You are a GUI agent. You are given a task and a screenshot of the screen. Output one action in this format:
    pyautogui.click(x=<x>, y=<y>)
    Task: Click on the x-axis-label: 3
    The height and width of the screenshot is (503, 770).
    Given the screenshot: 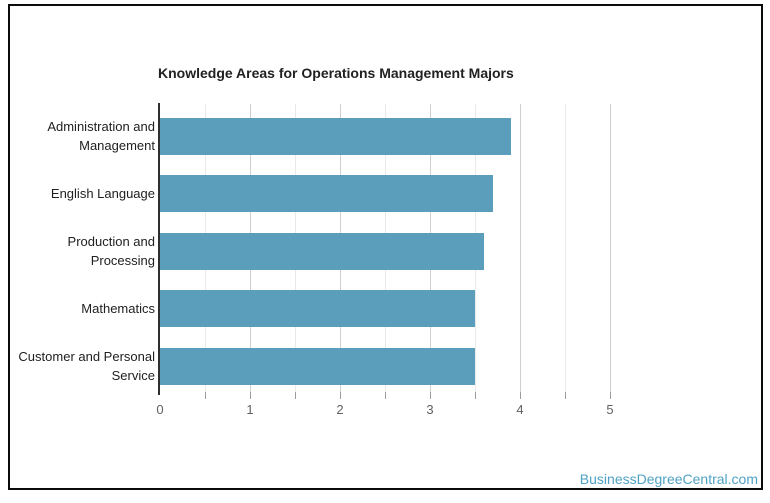 What is the action you would take?
    pyautogui.click(x=430, y=409)
    